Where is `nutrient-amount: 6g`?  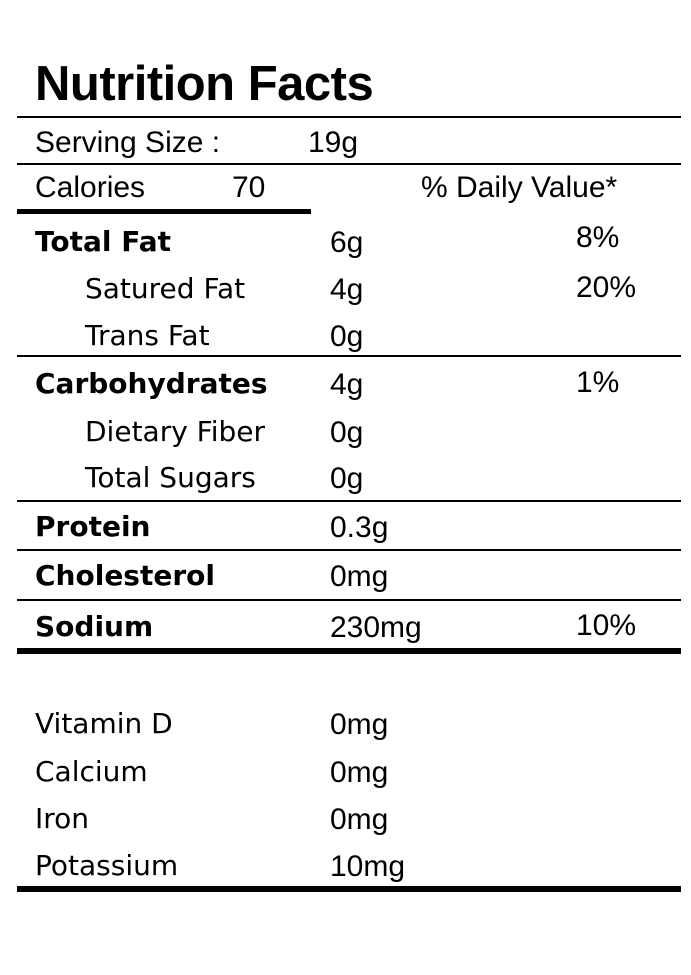
nutrient-amount: 6g is located at coordinates (347, 242).